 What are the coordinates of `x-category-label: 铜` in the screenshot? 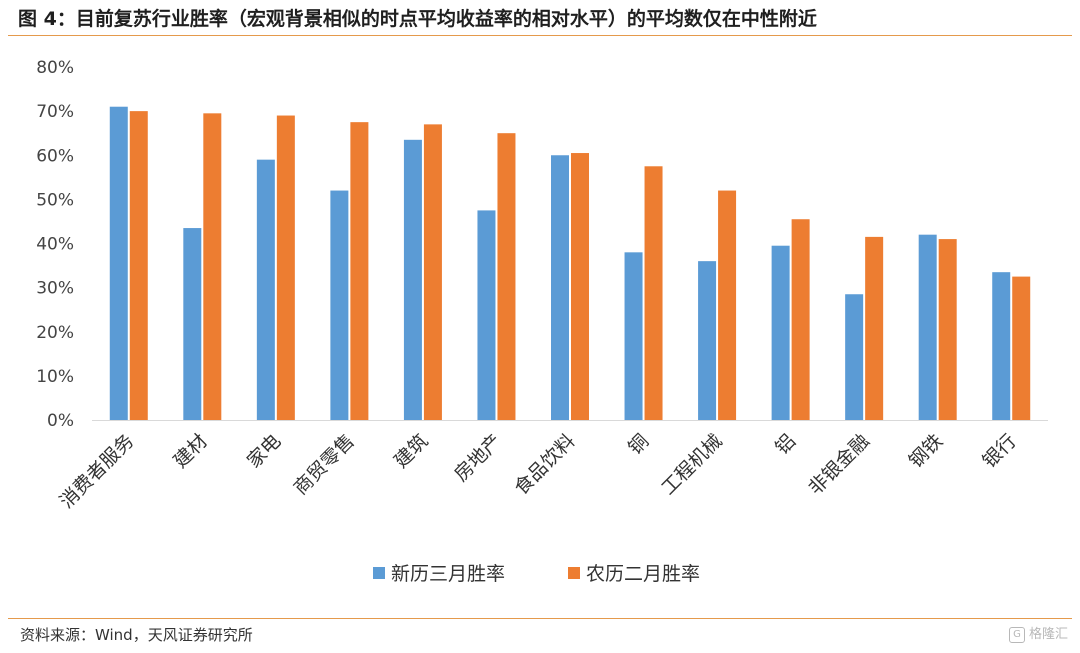 It's located at (638, 444).